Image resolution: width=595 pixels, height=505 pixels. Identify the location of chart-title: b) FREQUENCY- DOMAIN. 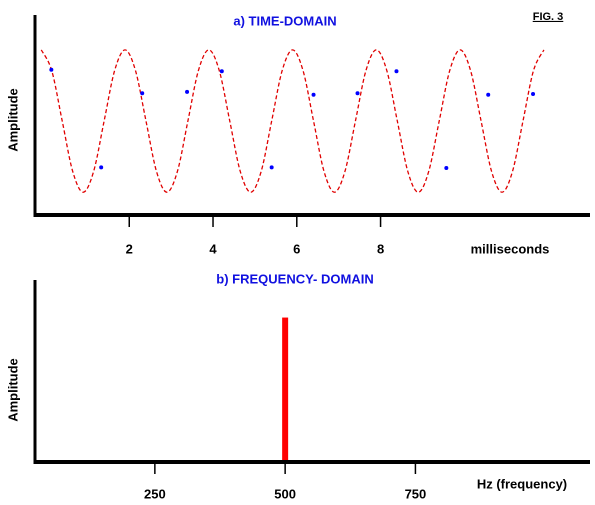
(294, 278).